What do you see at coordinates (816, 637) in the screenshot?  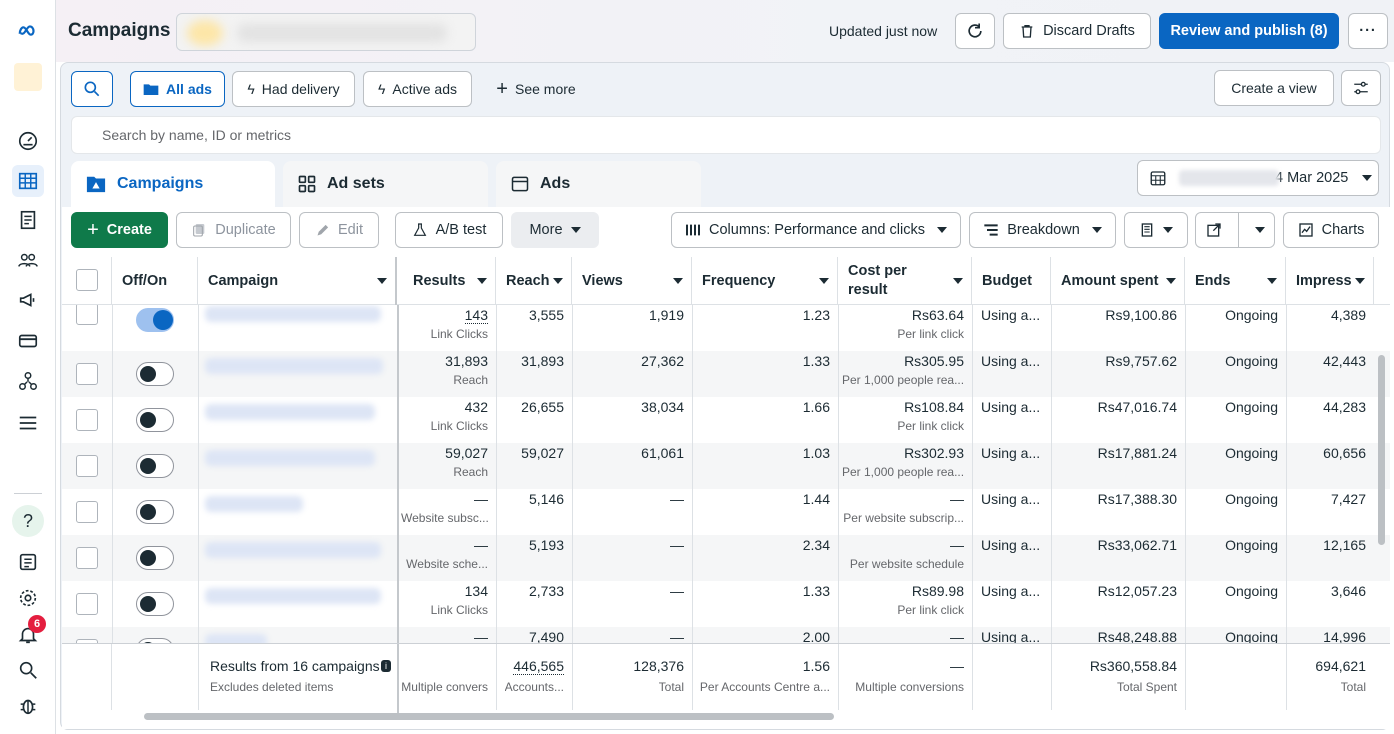 I see `cell-value: 2.00` at bounding box center [816, 637].